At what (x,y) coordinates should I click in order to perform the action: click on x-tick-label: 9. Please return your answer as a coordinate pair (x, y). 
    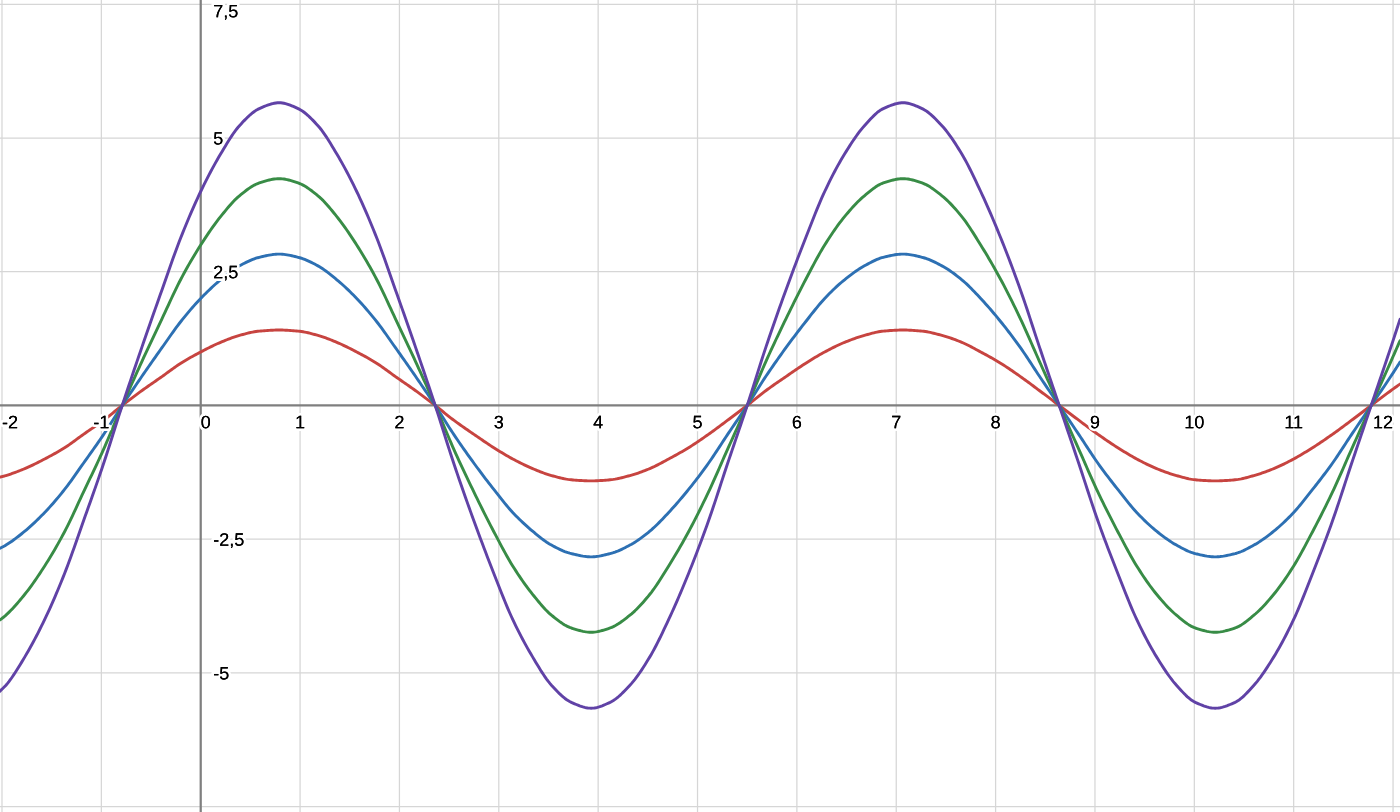
    Looking at the image, I should click on (1095, 422).